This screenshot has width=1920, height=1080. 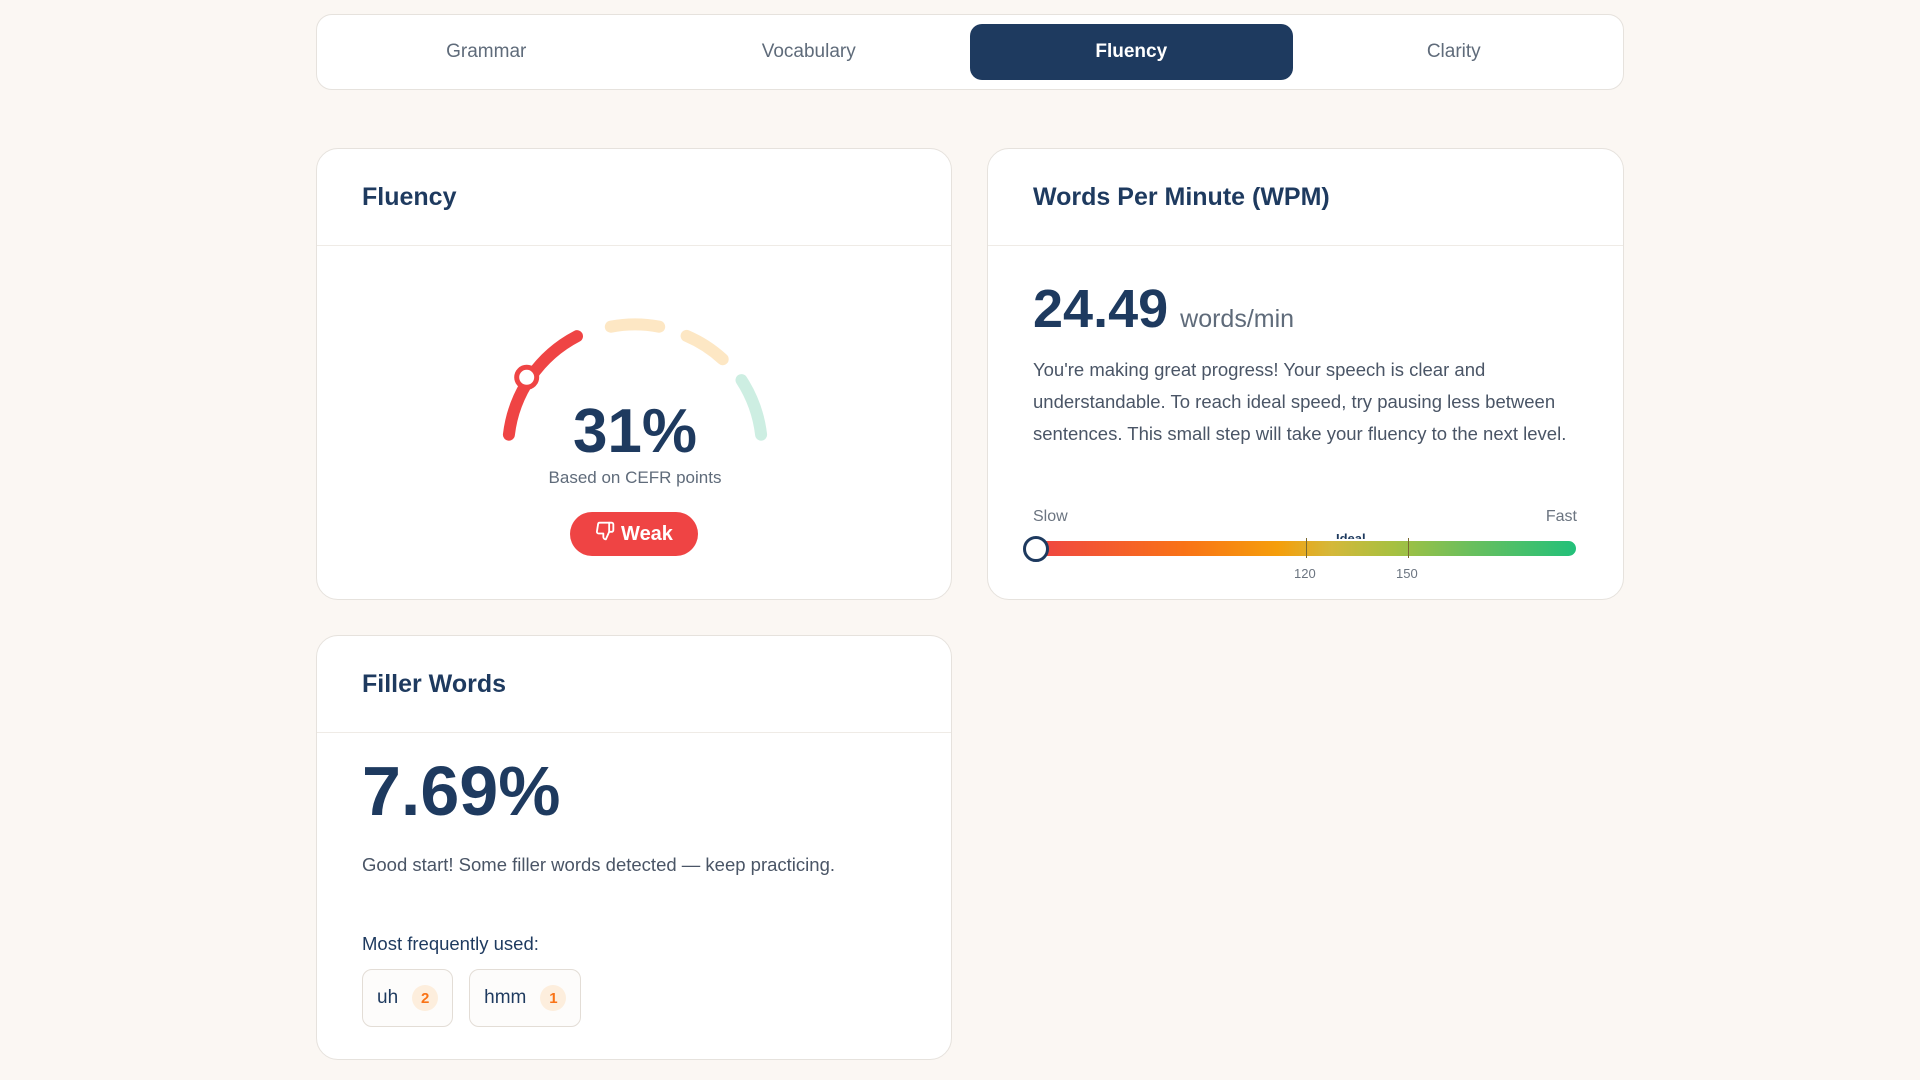 What do you see at coordinates (1237, 319) in the screenshot?
I see `wpm-unit: words/min` at bounding box center [1237, 319].